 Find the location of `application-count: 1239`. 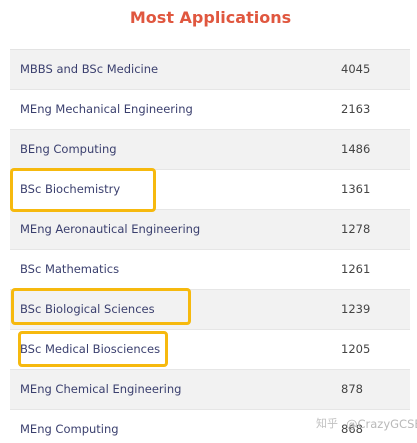

application-count: 1239 is located at coordinates (356, 309).